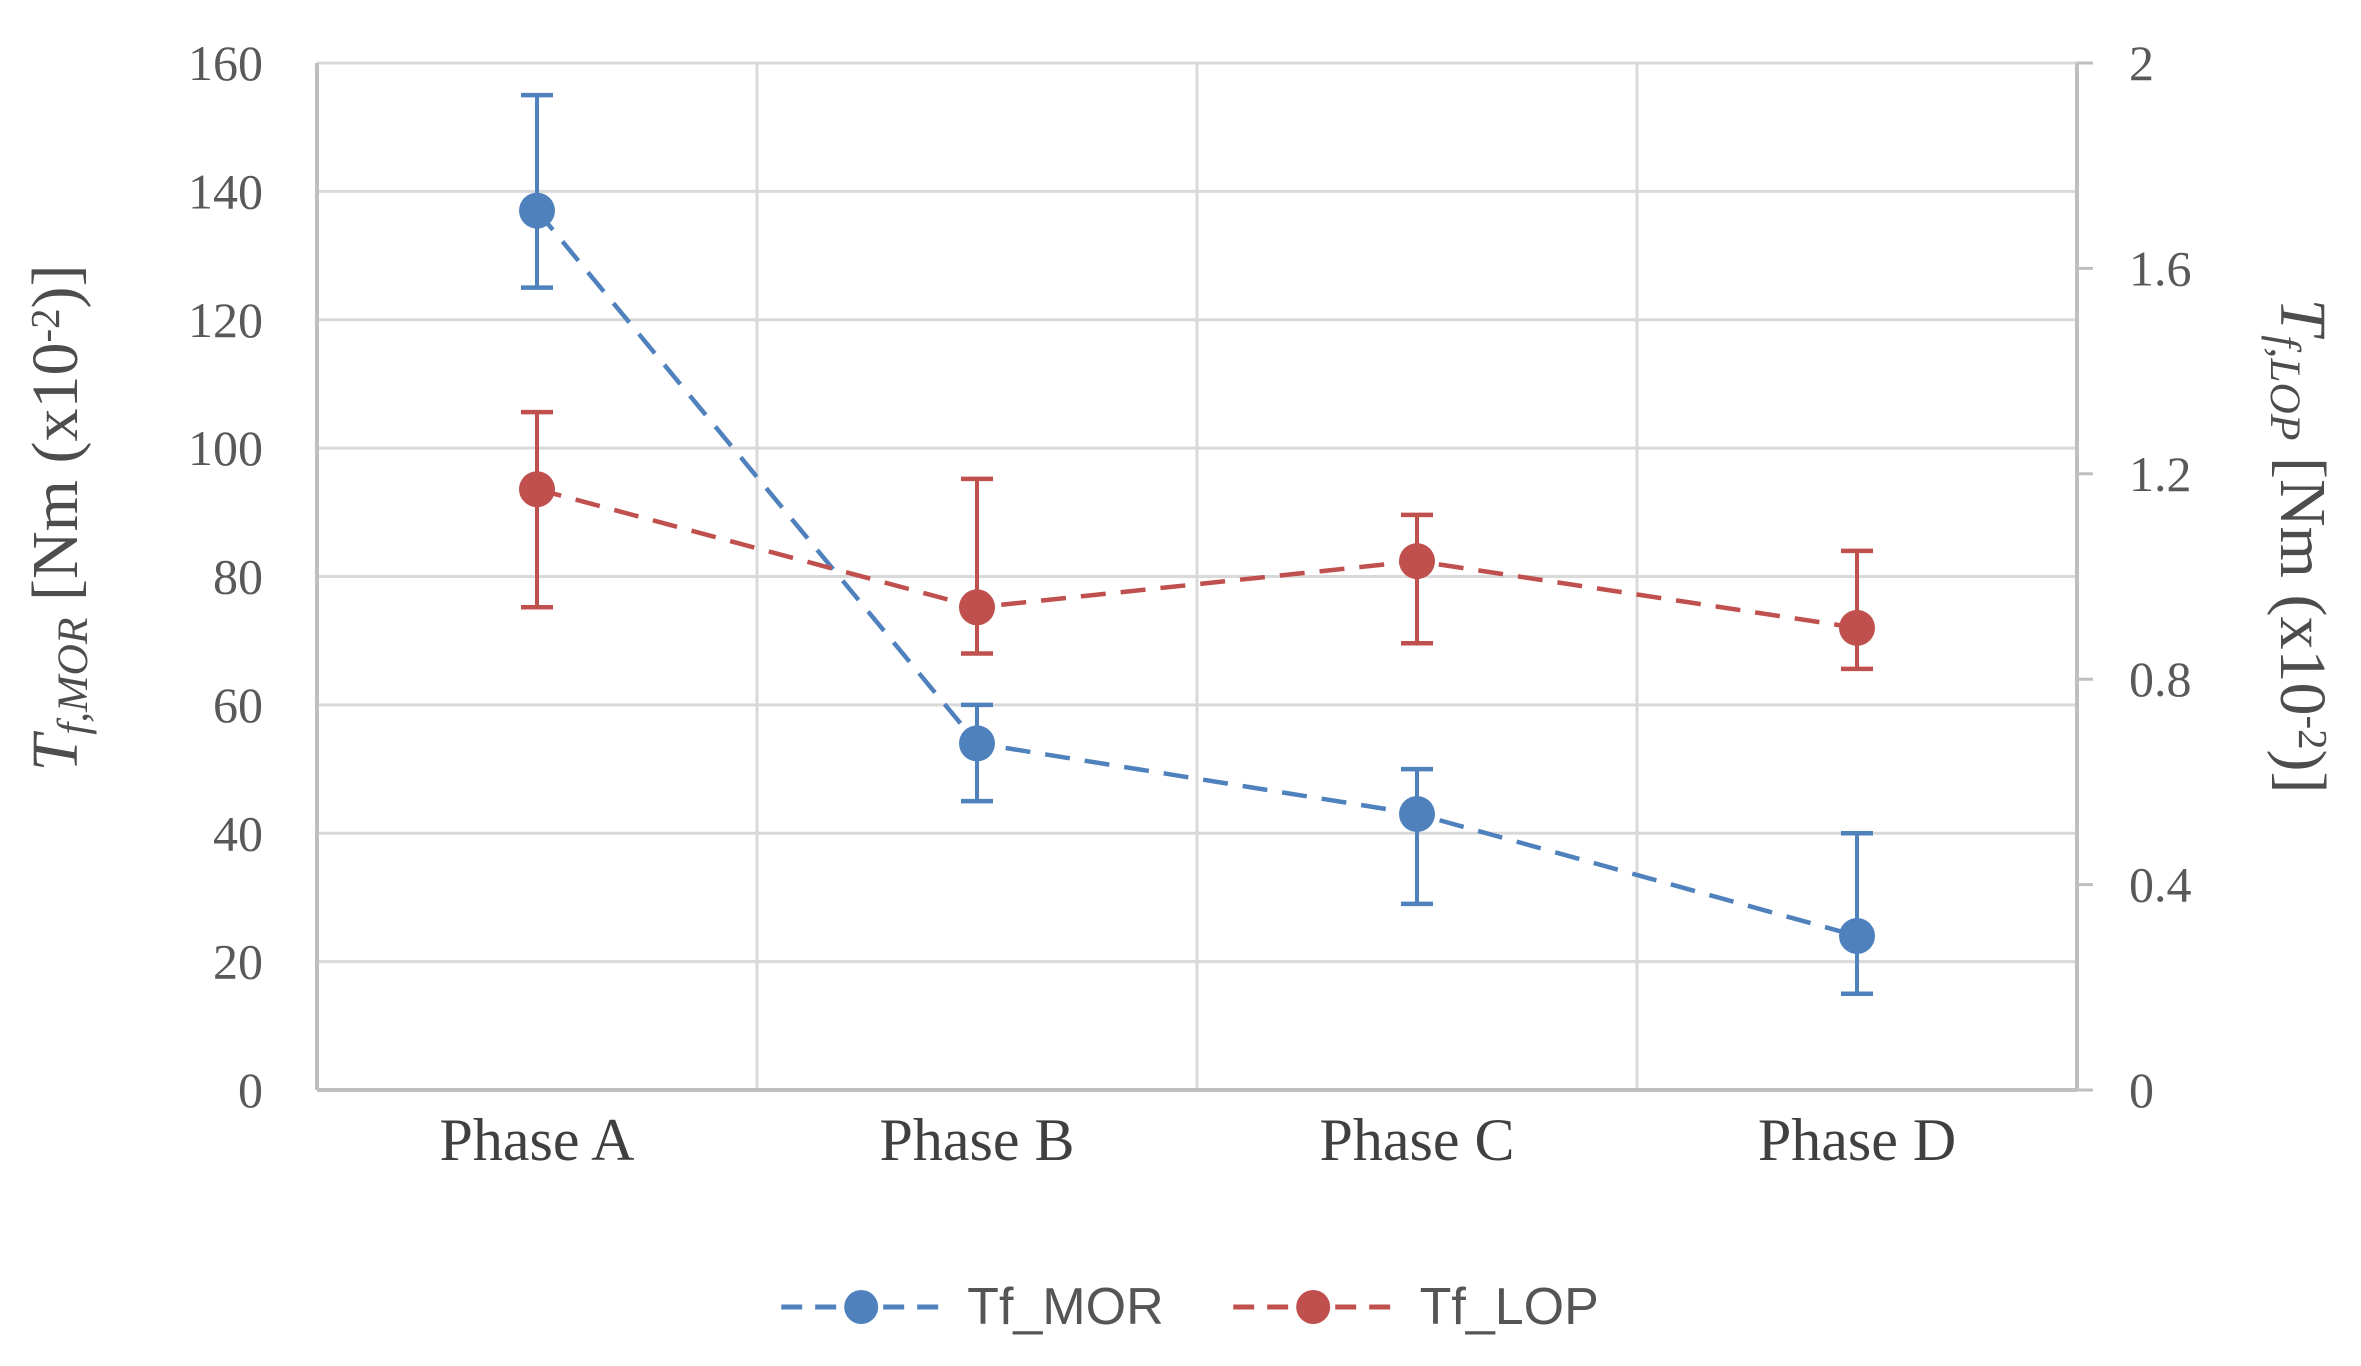  I want to click on left-tick-label: 0, so click(250, 1090).